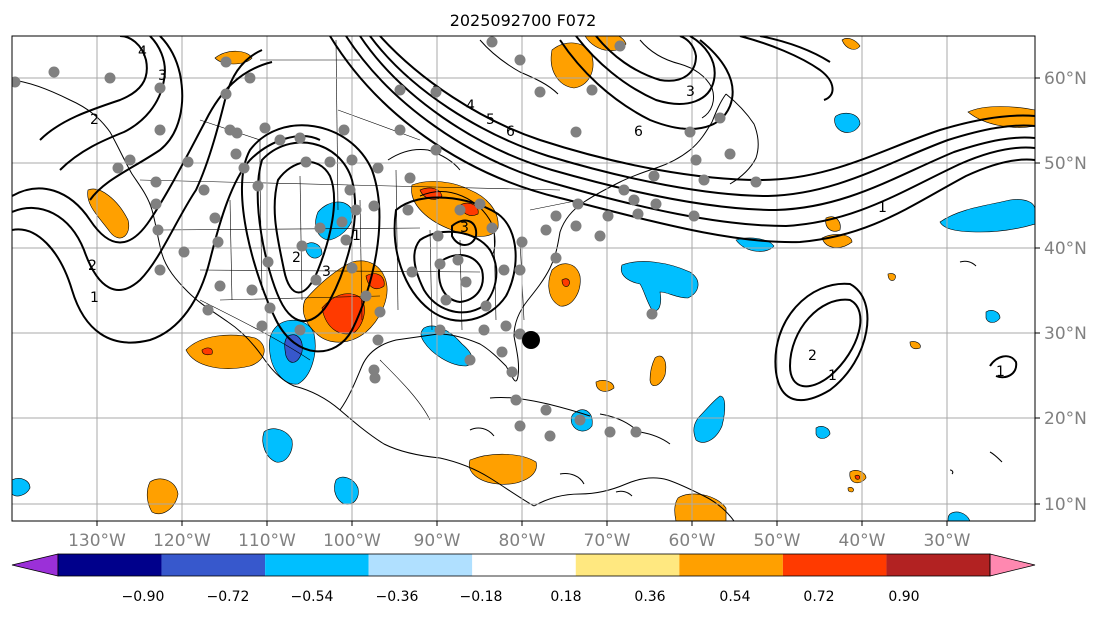 The height and width of the screenshot is (619, 1105). What do you see at coordinates (531, 340) in the screenshot?
I see `highlight-marker` at bounding box center [531, 340].